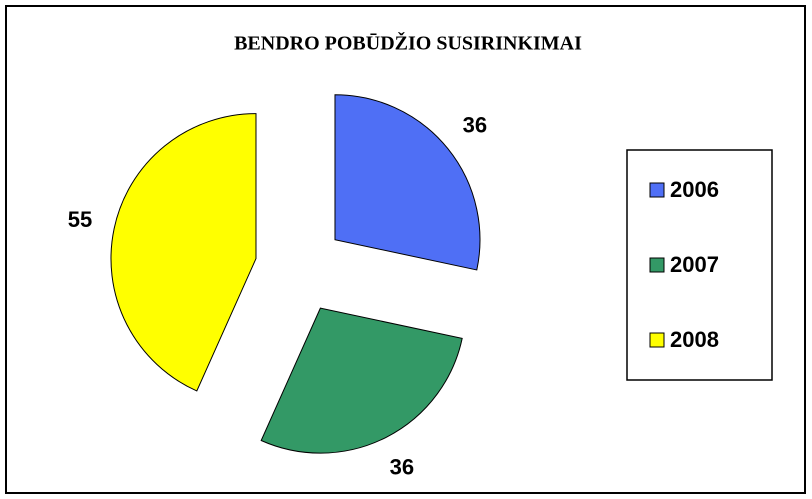  Describe the element at coordinates (80, 219) in the screenshot. I see `data-label: 55` at that location.